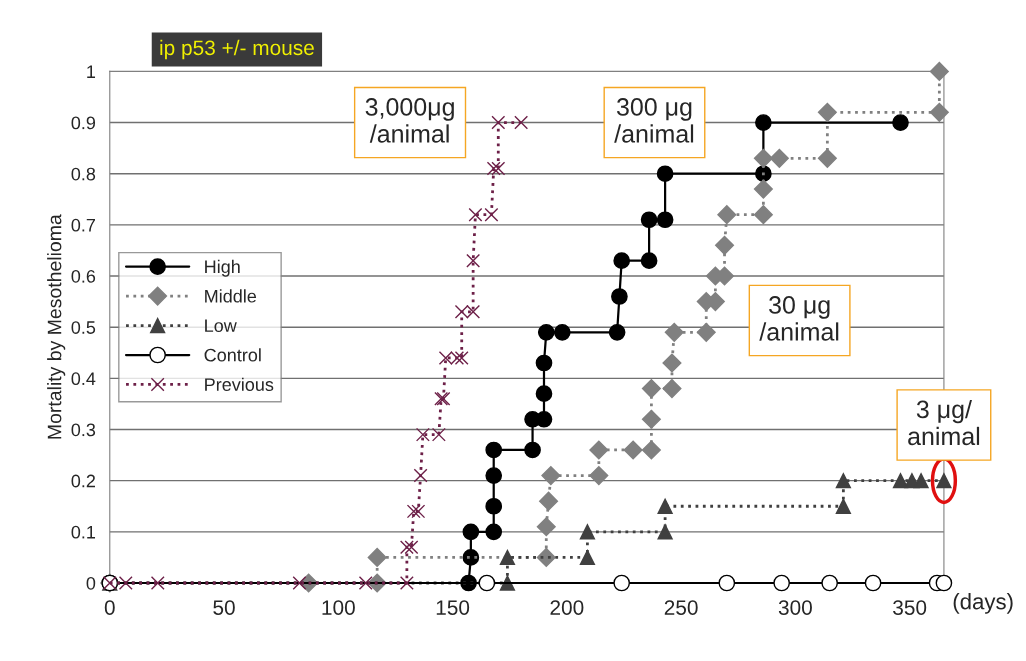 This screenshot has height=661, width=1026. Describe the element at coordinates (799, 318) in the screenshot. I see `annotation: 30 μg /animal` at that location.